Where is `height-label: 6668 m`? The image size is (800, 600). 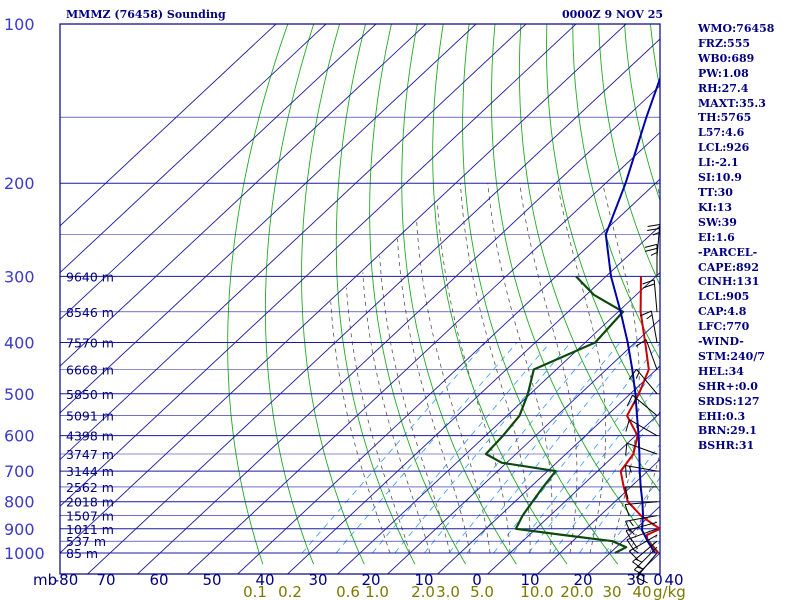
height-label: 6668 m is located at coordinates (90, 370).